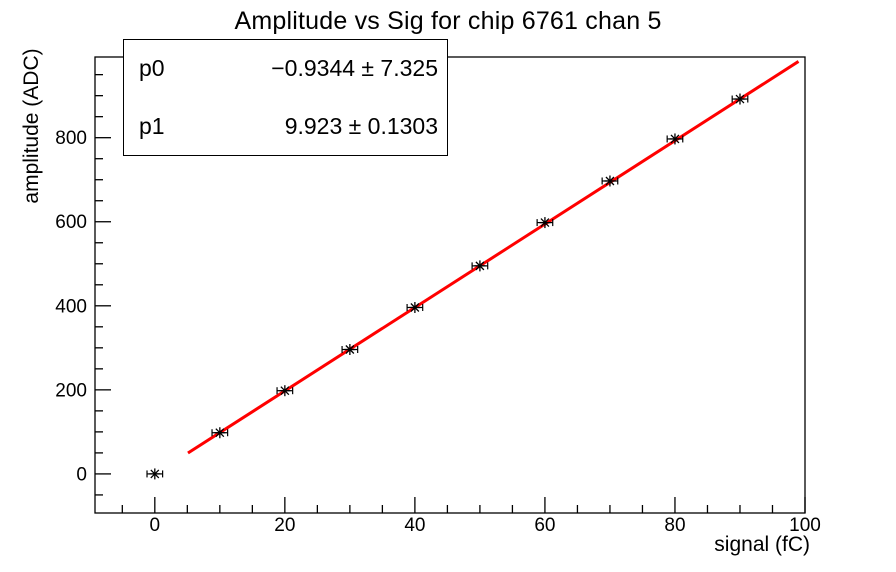 The height and width of the screenshot is (572, 896). I want to click on y-tick-label: 600, so click(71, 222).